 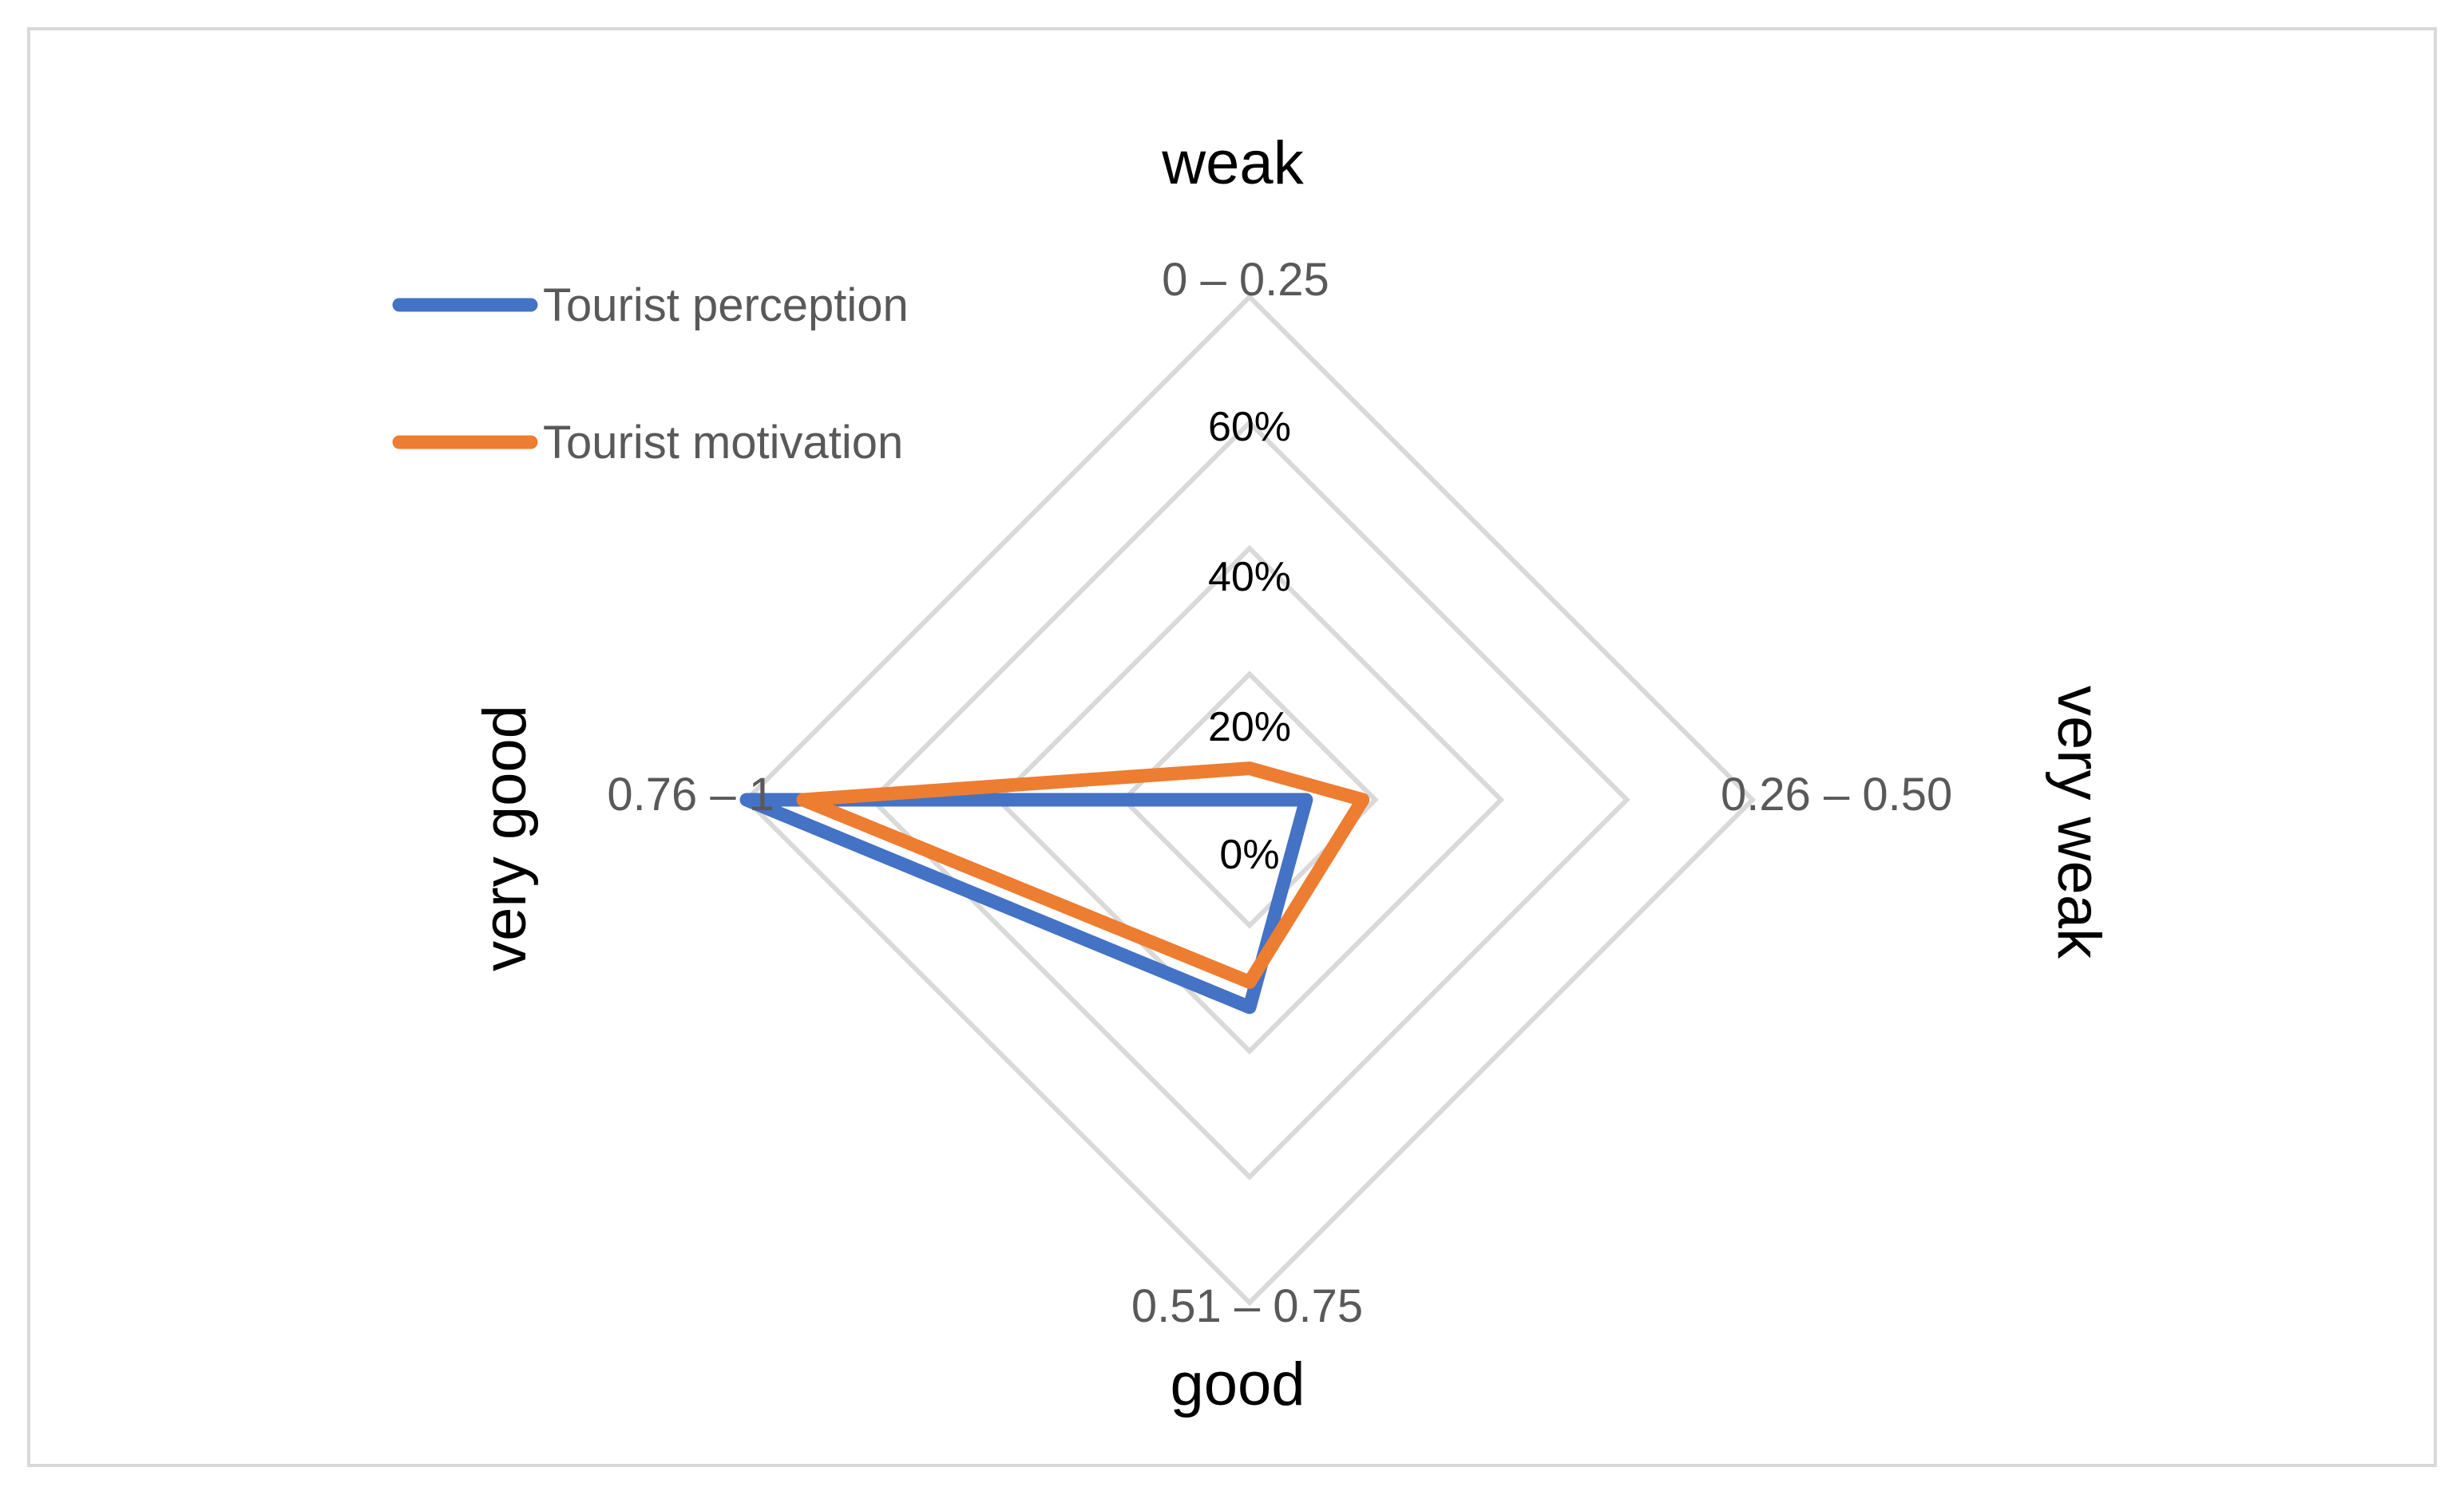 I want to click on axis-label-0.51-0.75: 0.51 – 0.75, so click(x=1247, y=1306).